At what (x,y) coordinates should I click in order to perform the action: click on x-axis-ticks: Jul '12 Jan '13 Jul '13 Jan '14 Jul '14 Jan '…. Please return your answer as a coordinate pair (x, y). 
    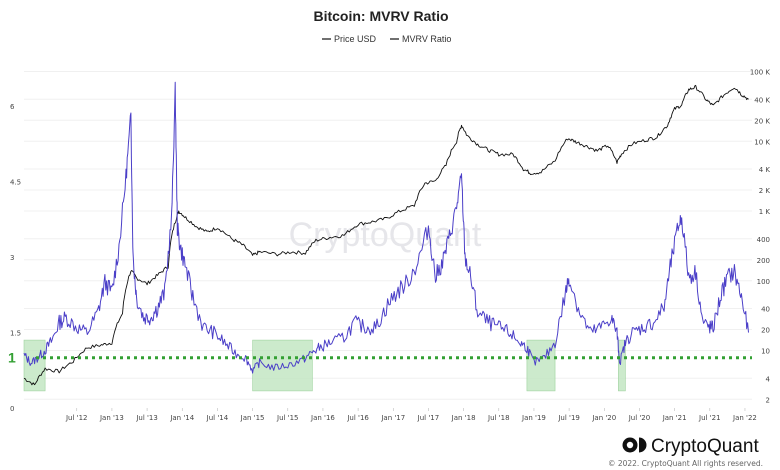
    Looking at the image, I should click on (411, 415).